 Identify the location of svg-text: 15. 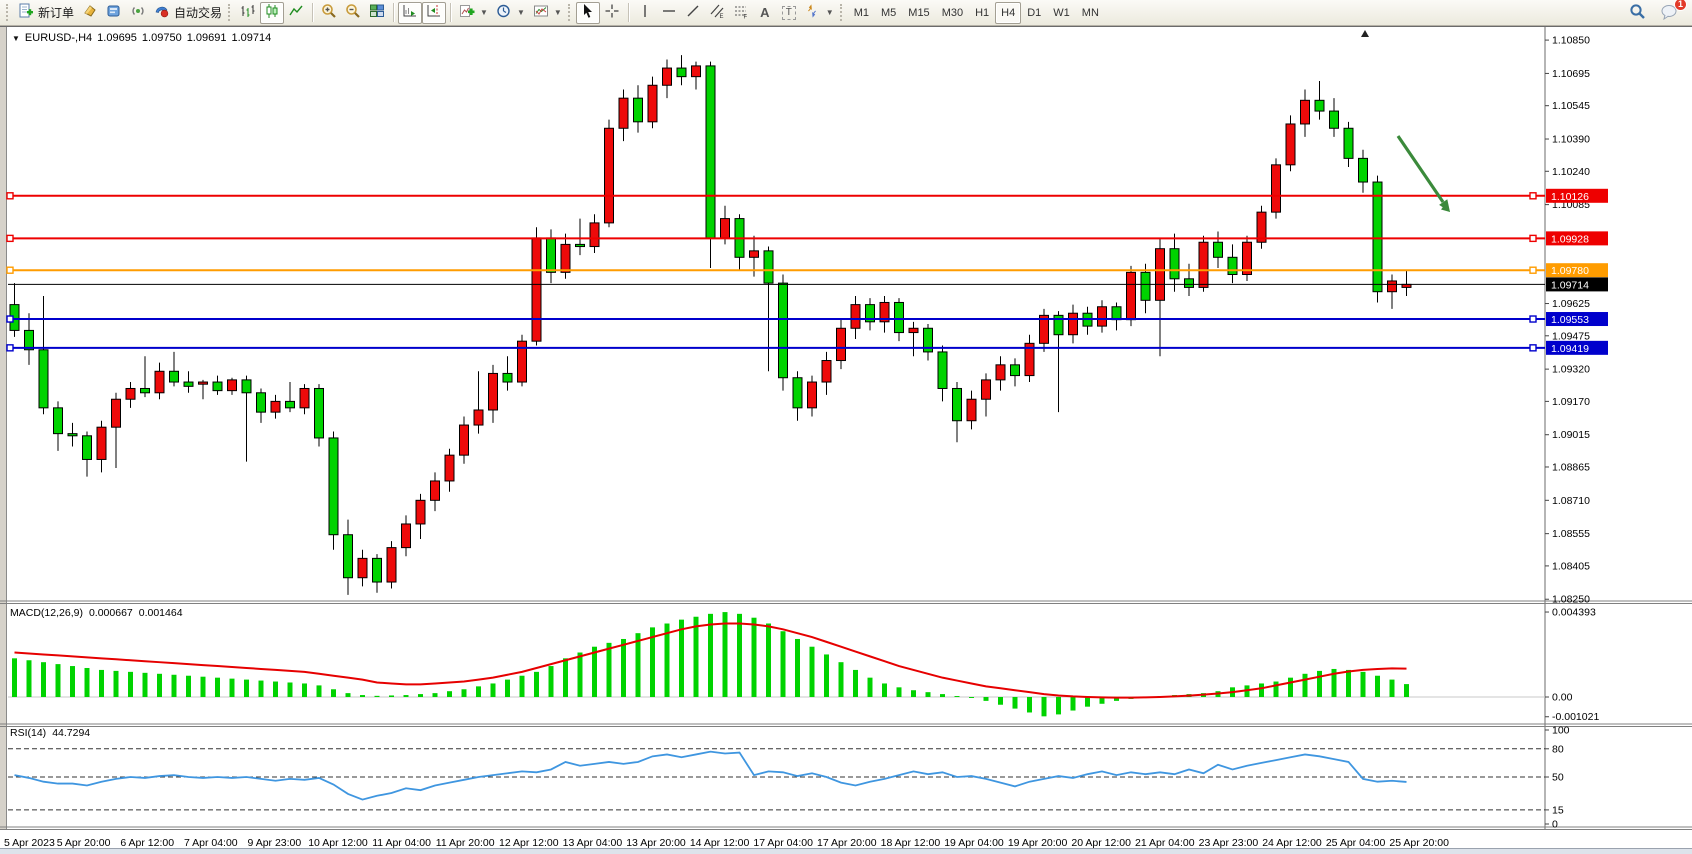
(1558, 810).